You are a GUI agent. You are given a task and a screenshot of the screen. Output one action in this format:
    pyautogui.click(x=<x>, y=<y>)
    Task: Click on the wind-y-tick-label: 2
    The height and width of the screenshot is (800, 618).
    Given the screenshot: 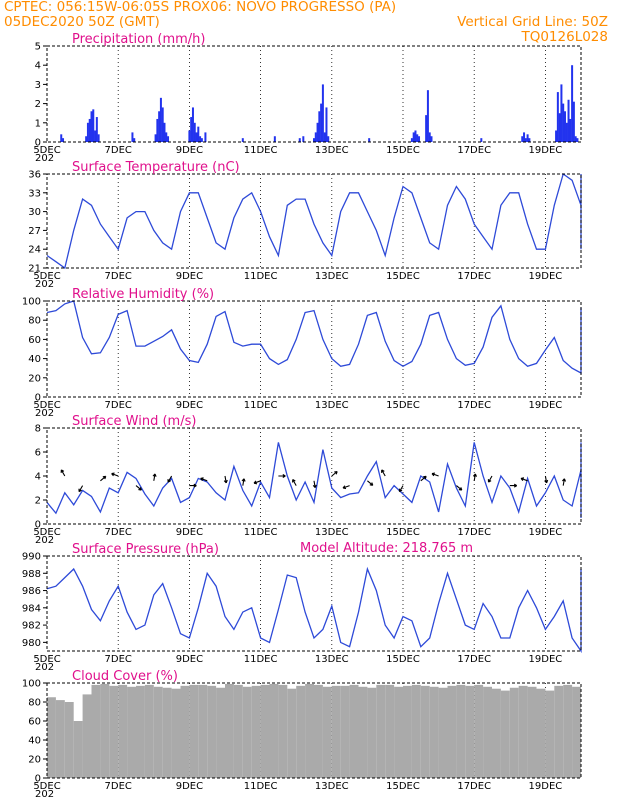 What is the action you would take?
    pyautogui.click(x=38, y=501)
    